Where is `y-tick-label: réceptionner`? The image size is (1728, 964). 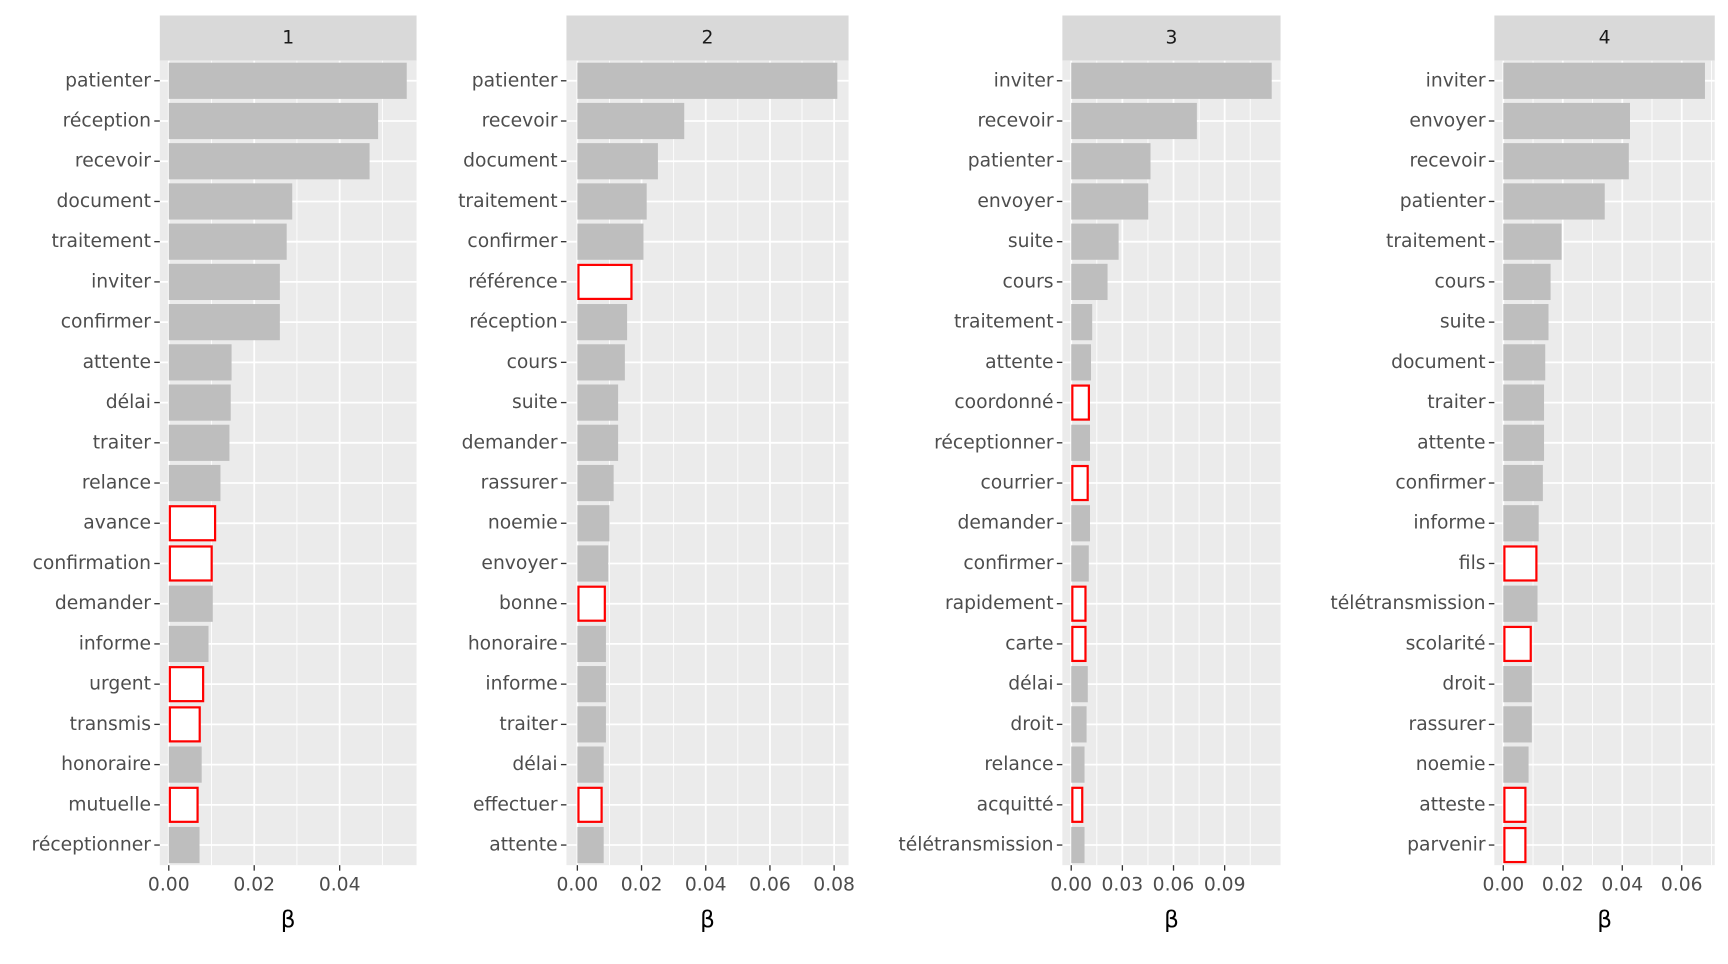
y-tick-label: réceptionner is located at coordinates (92, 845).